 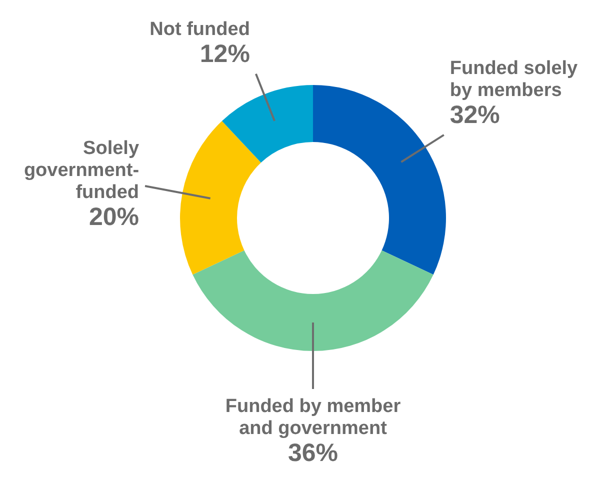 What do you see at coordinates (114, 216) in the screenshot?
I see `data-label: 20%` at bounding box center [114, 216].